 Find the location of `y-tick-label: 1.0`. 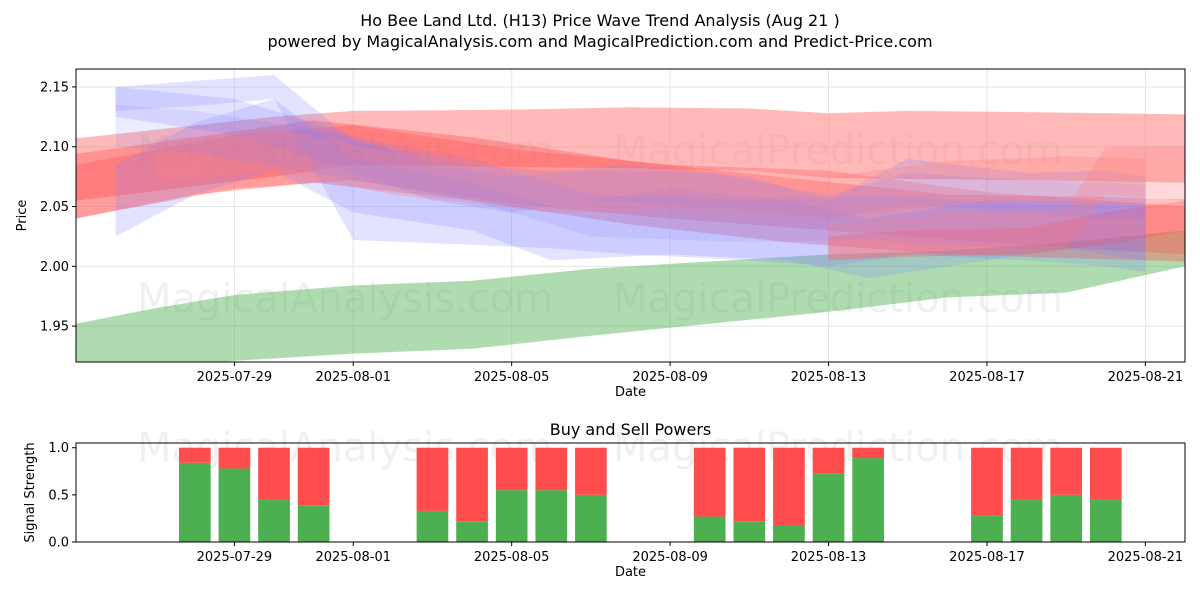

y-tick-label: 1.0 is located at coordinates (58, 448).